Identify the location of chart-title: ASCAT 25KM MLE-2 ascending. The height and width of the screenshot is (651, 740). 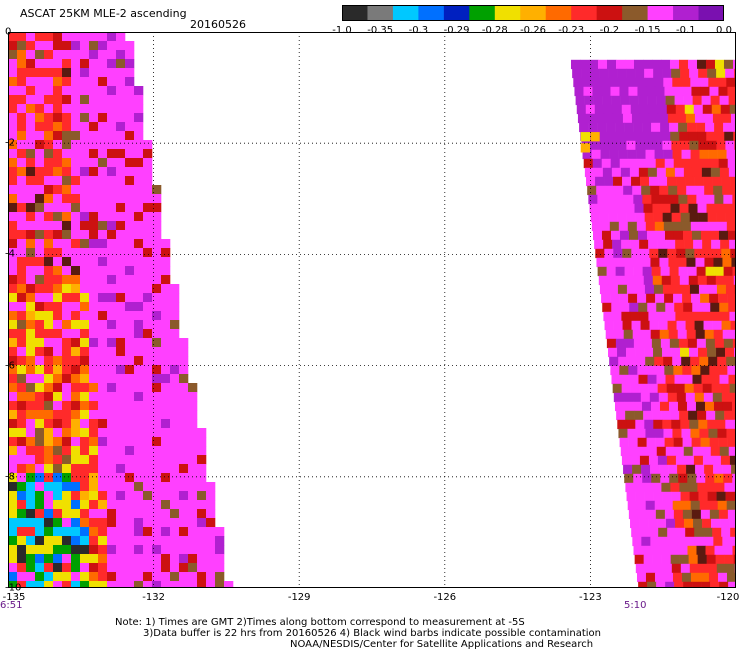
(103, 14).